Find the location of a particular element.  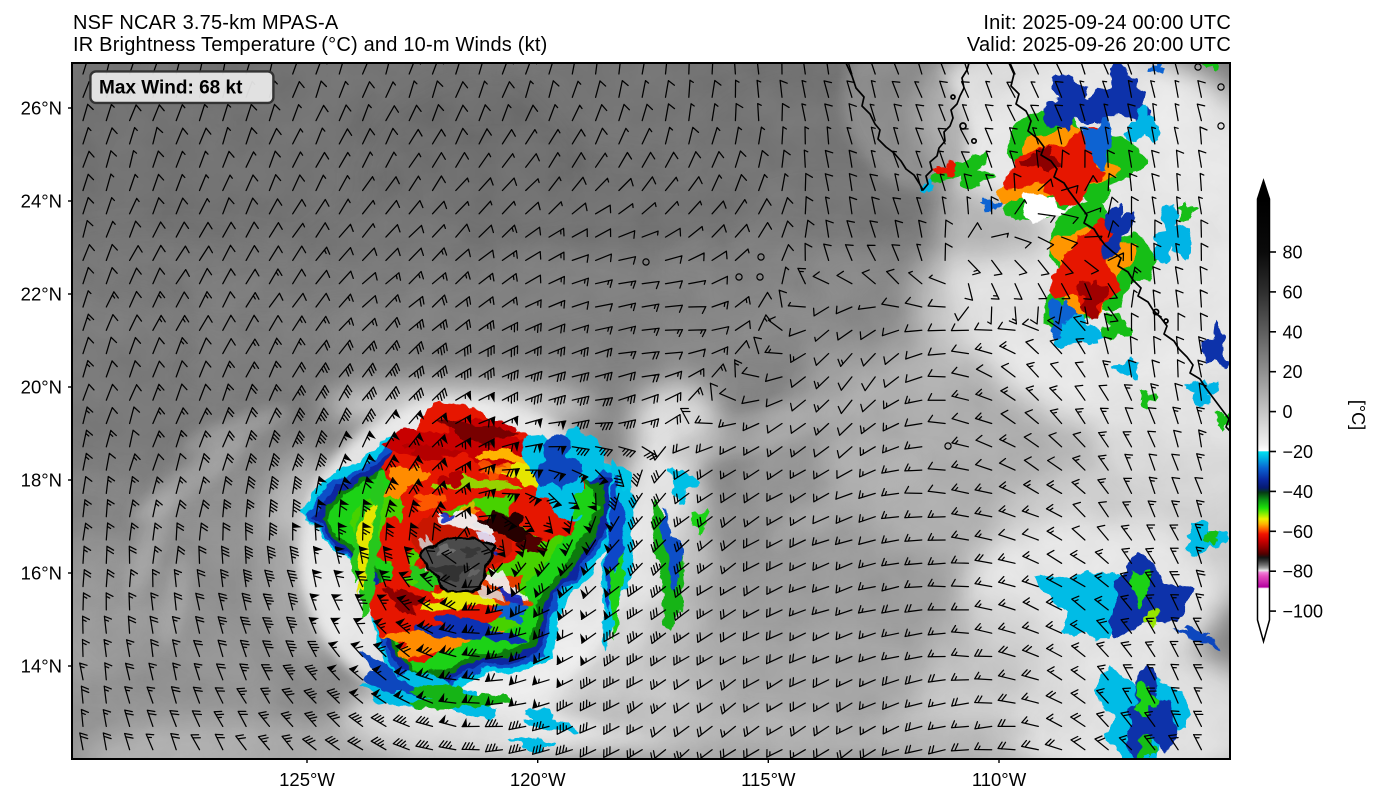

svg-text: 22°N is located at coordinates (41, 294).